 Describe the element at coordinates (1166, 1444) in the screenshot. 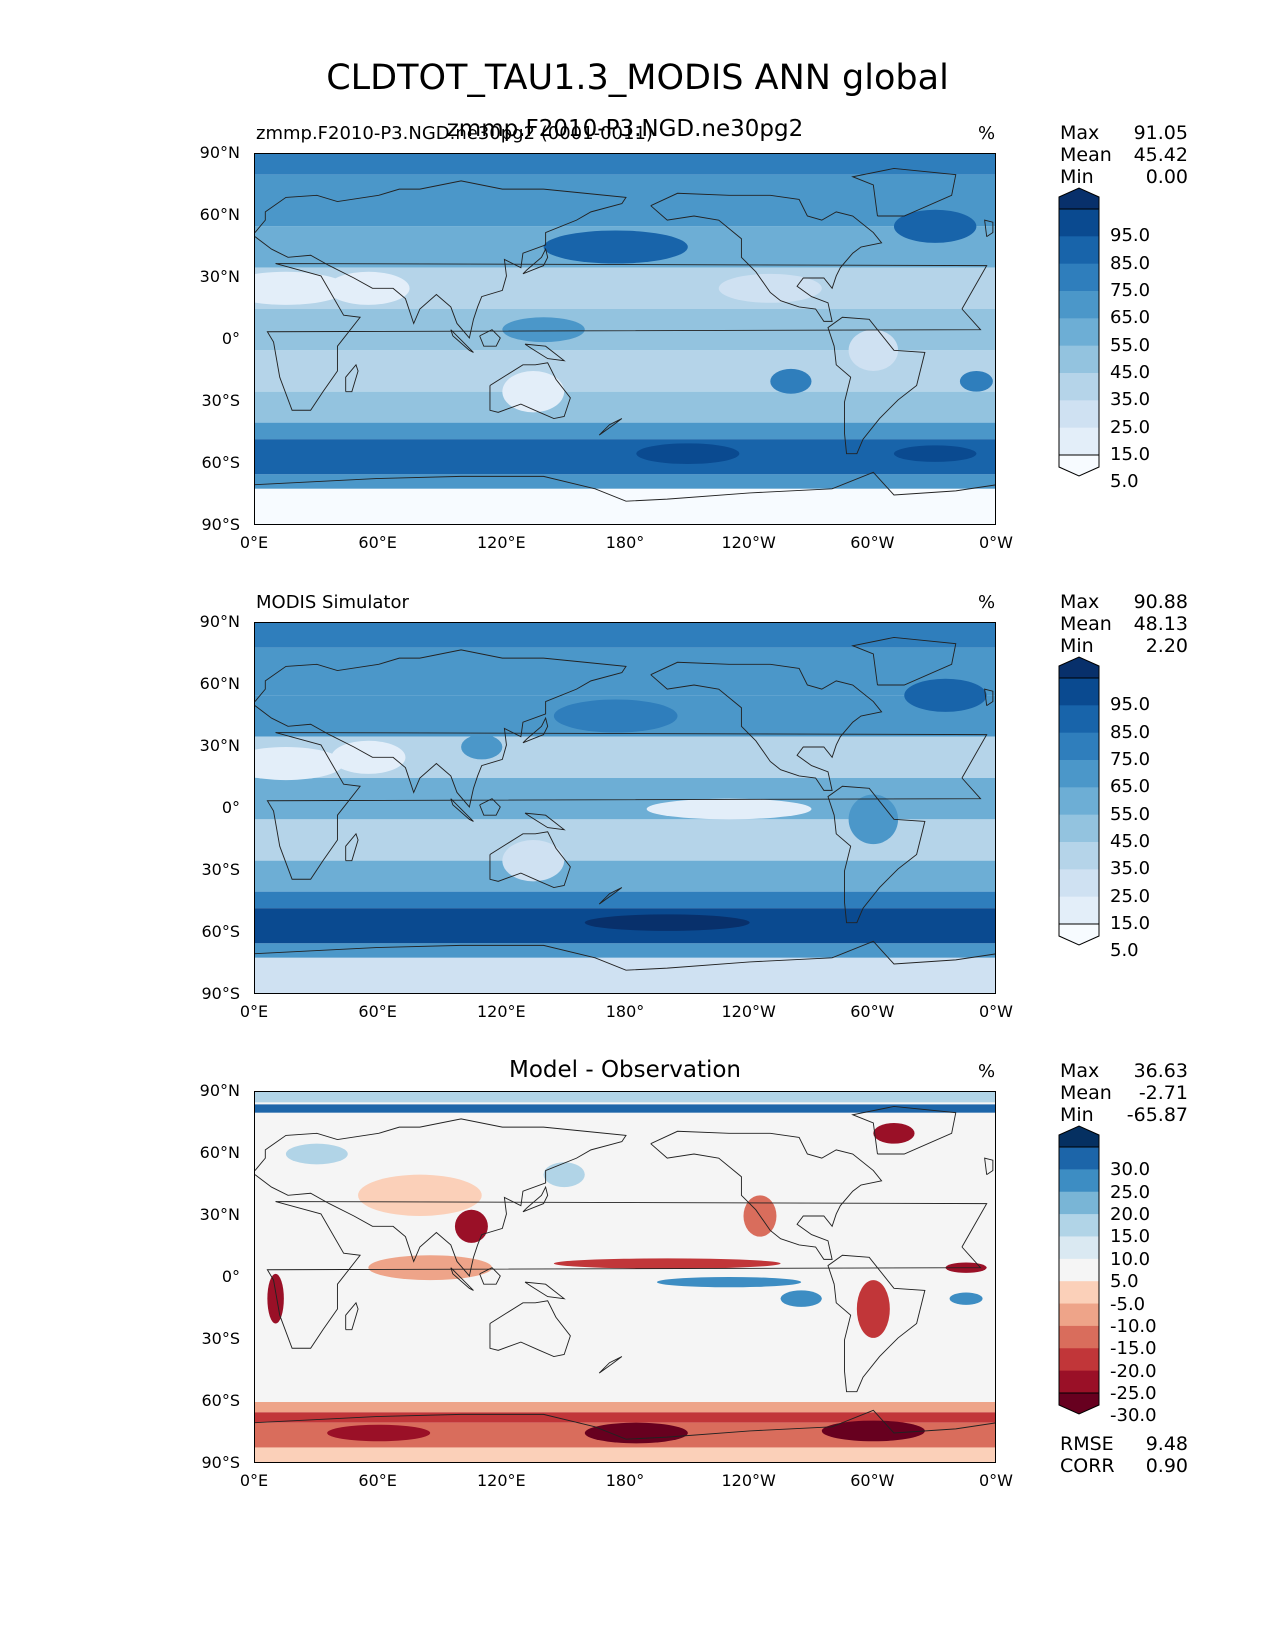

I see `stat-value: 9.48` at that location.